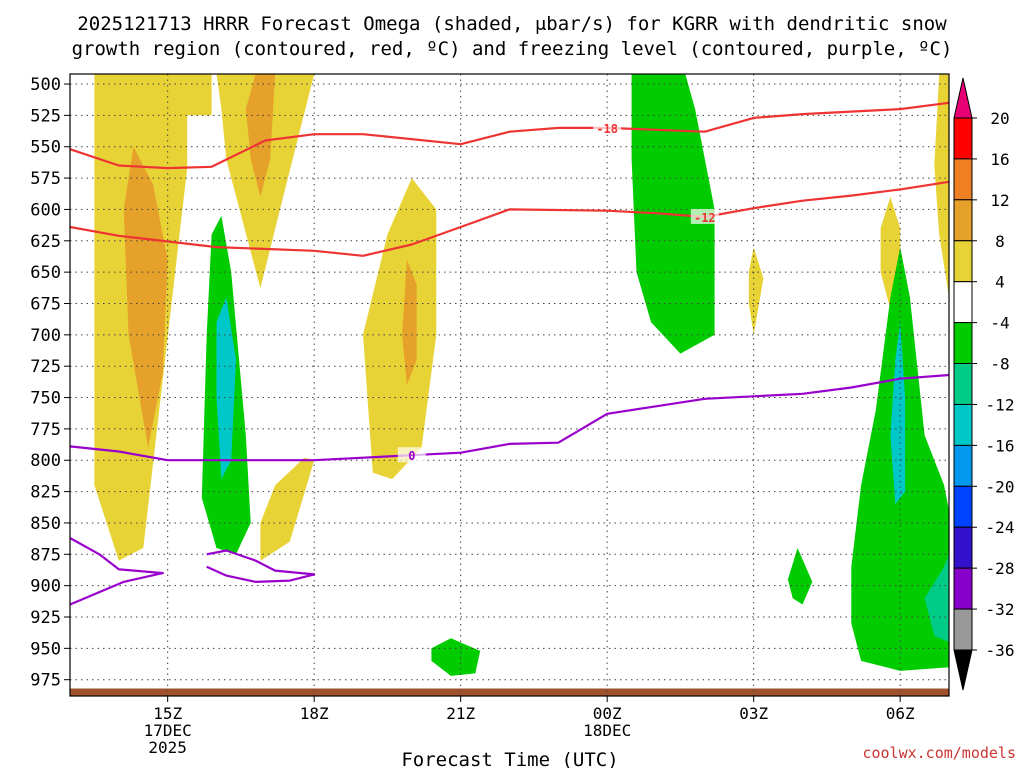 Image resolution: width=1024 pixels, height=768 pixels. What do you see at coordinates (1000, 527) in the screenshot?
I see `colorbar-label: -24` at bounding box center [1000, 527].